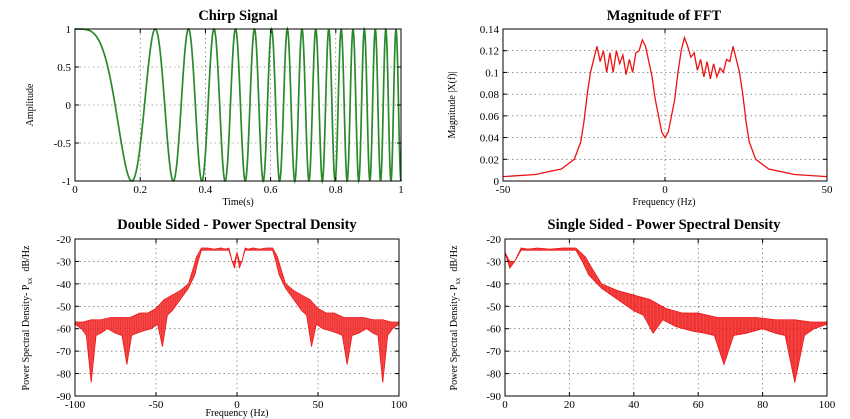 This screenshot has height=419, width=850. Describe the element at coordinates (493, 352) in the screenshot. I see `spsd-ytick-label-5: -70` at that location.